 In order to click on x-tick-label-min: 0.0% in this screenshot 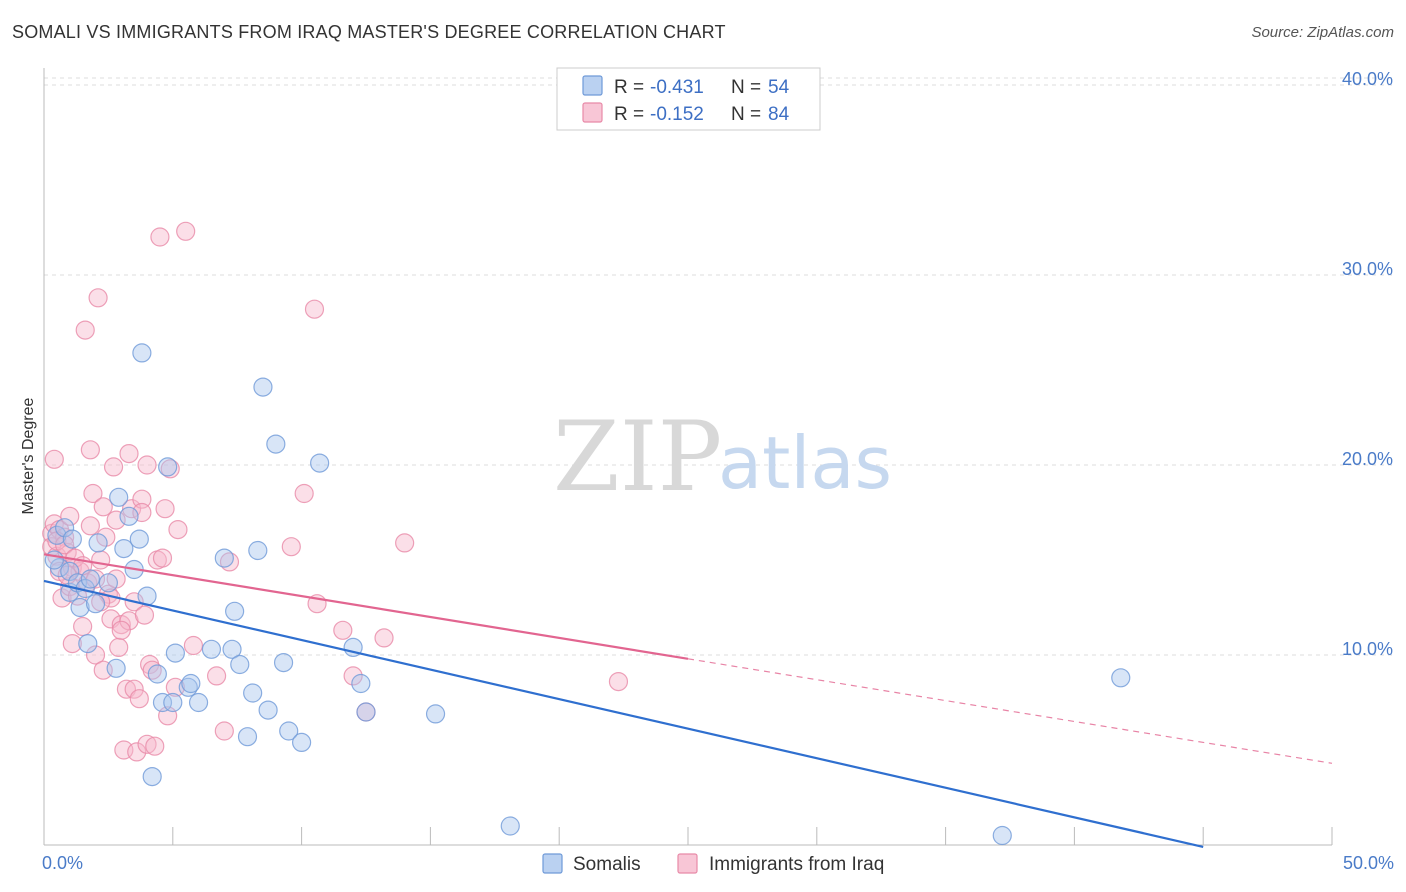, I will do `click(62, 863)`.